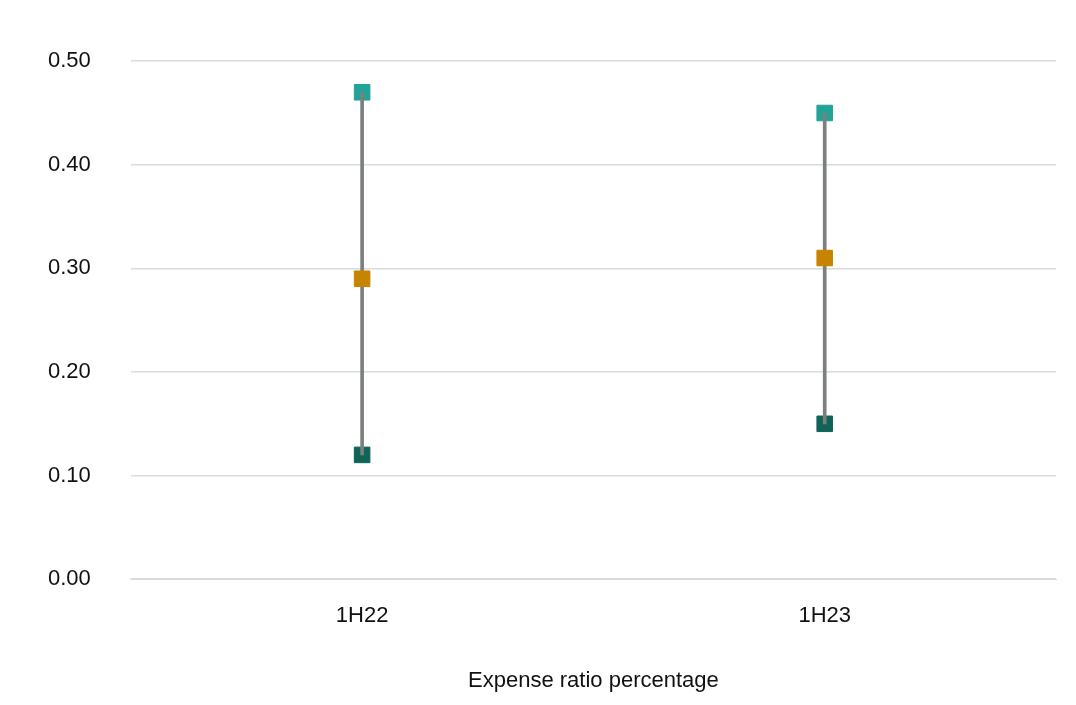 The width and height of the screenshot is (1076, 705). Describe the element at coordinates (69, 578) in the screenshot. I see `y-tick-label: 0.00` at that location.